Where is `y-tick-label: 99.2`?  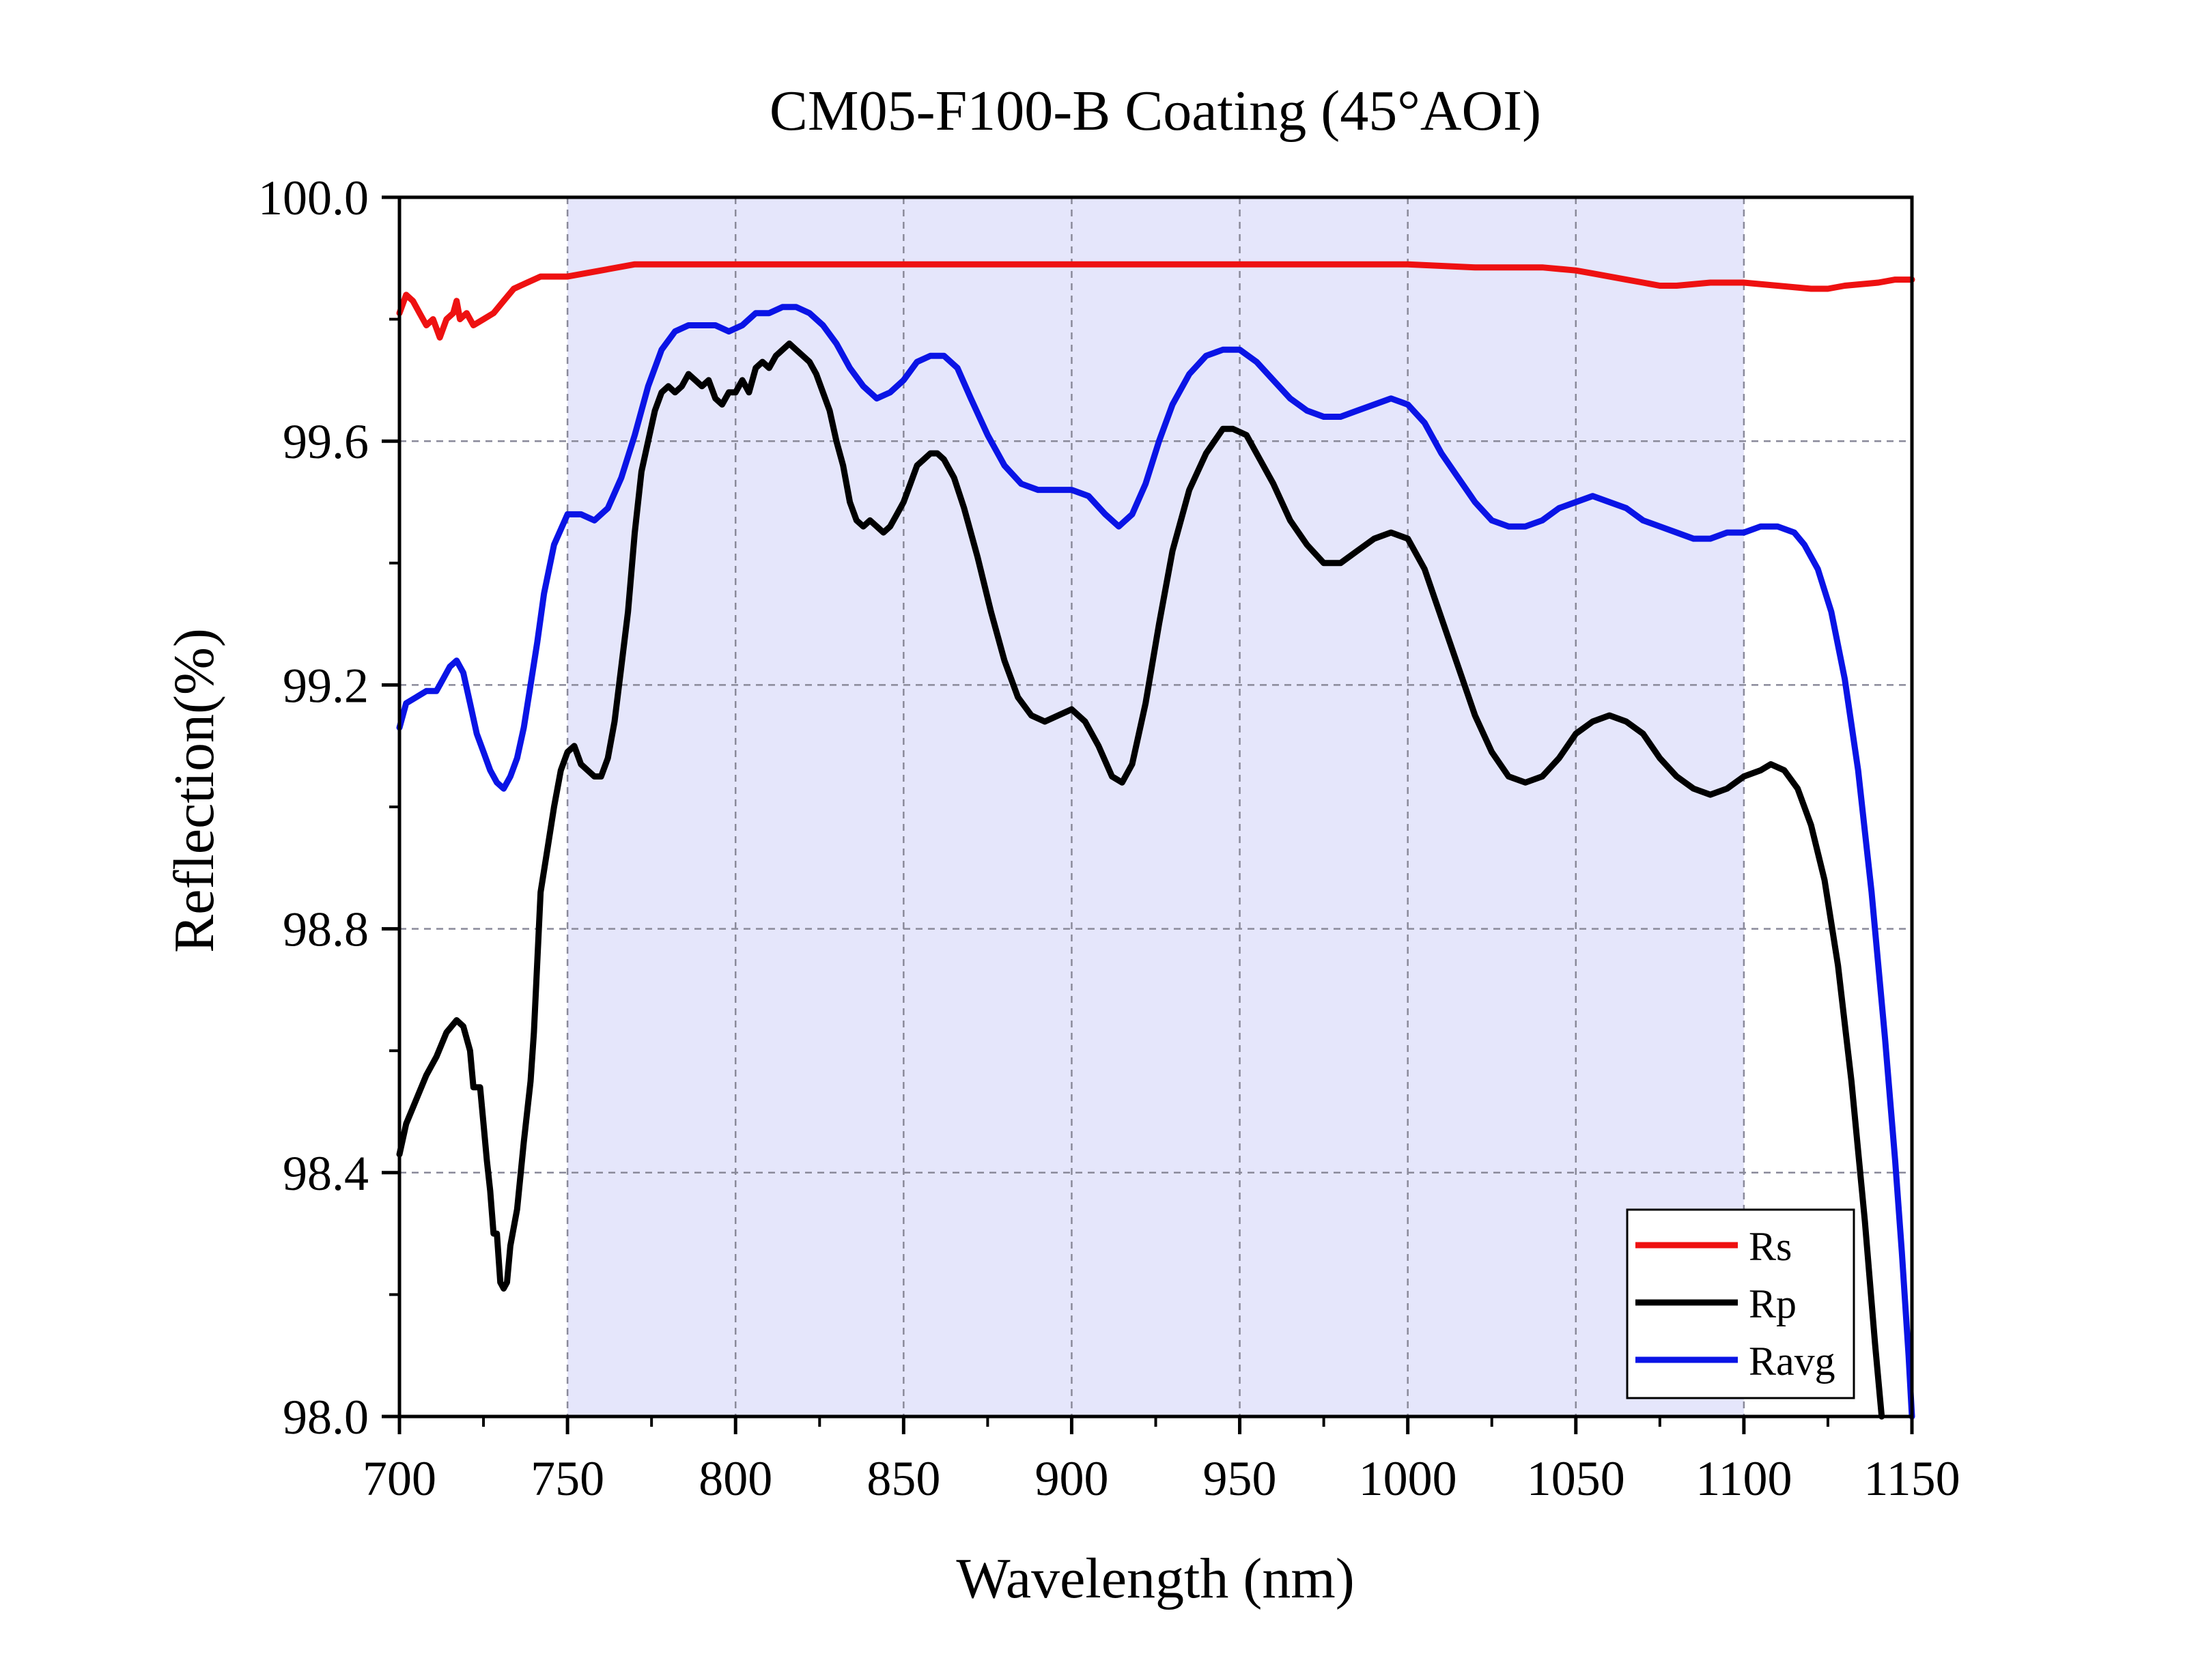 y-tick-label: 99.2 is located at coordinates (326, 685).